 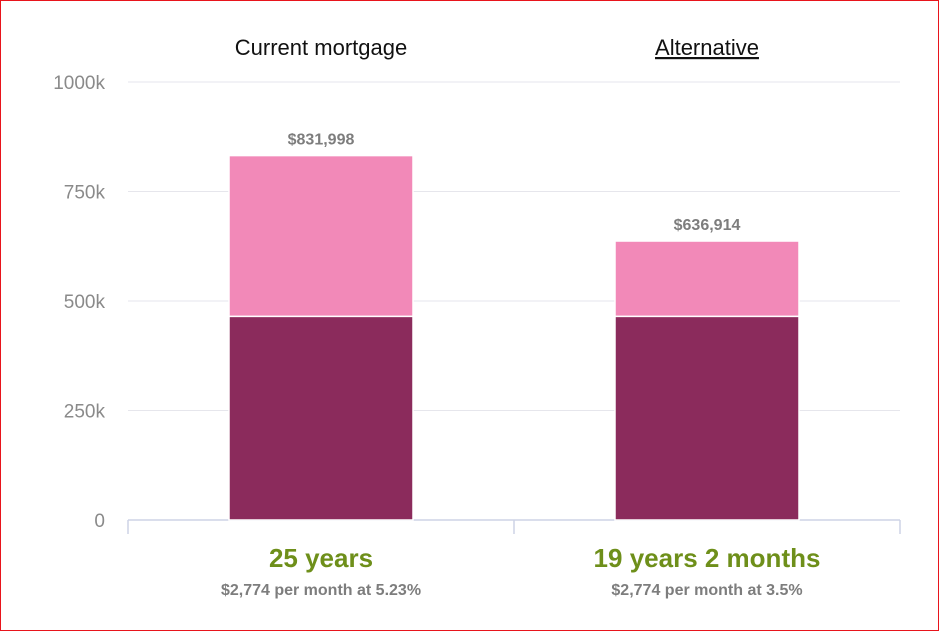 I want to click on loan-term-label: 19 years 2 months, so click(x=707, y=558).